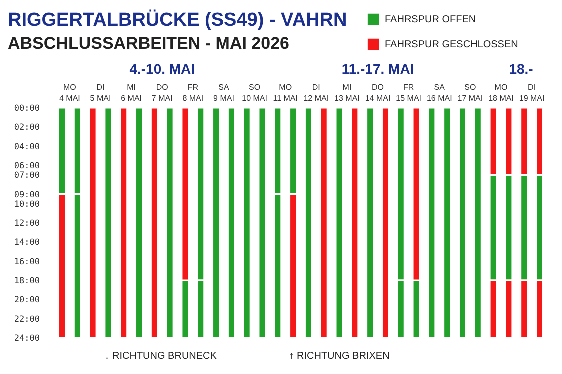 This screenshot has width=562, height=374. Describe the element at coordinates (27, 195) in the screenshot. I see `y-tick-label: 09:00` at that location.